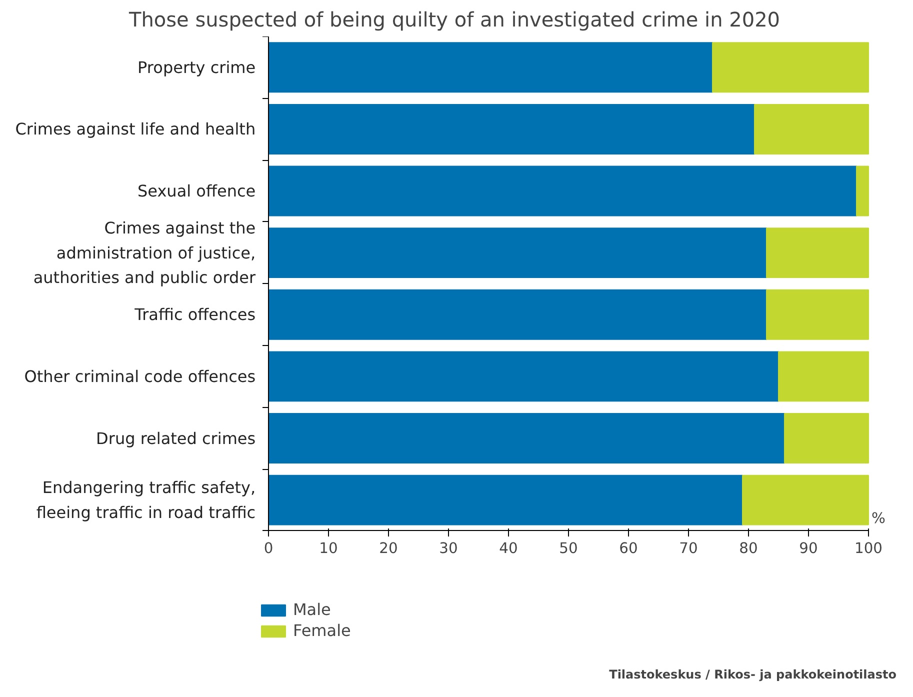 The image size is (913, 697). Describe the element at coordinates (568, 548) in the screenshot. I see `x-tick-label: 50` at that location.